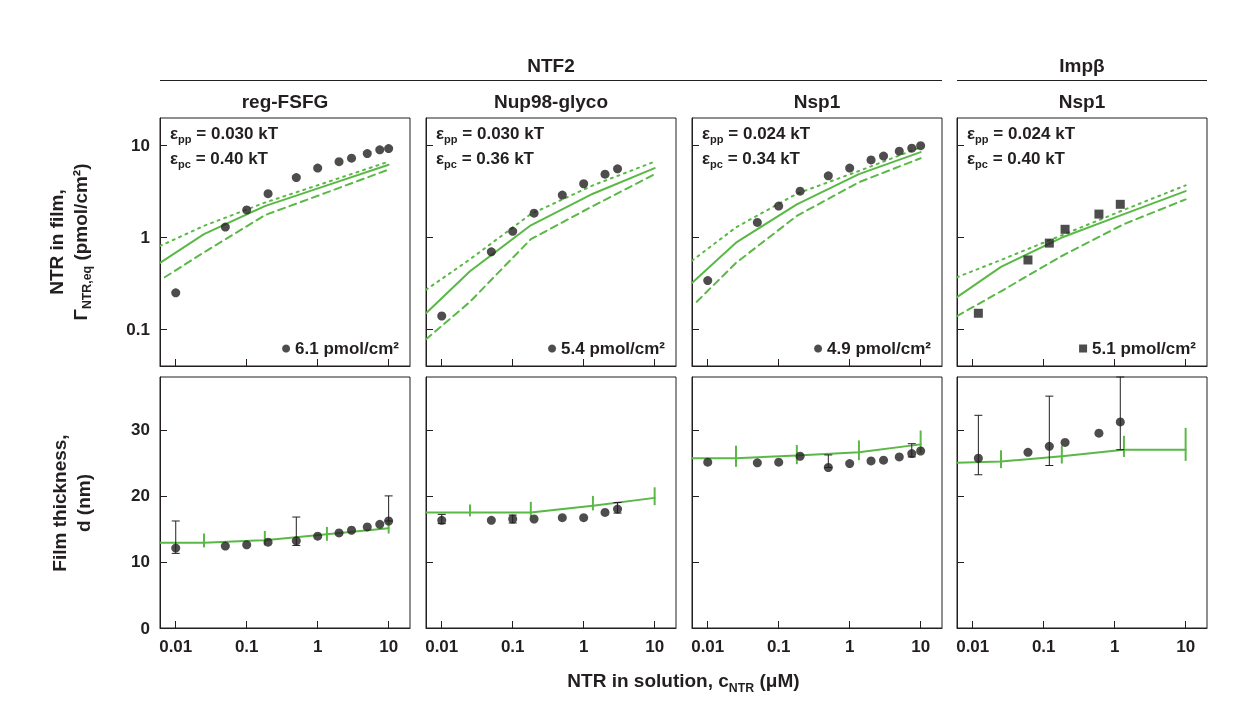 The width and height of the screenshot is (1233, 727). I want to click on legend-label: 6.1 pmol/cm², so click(347, 348).